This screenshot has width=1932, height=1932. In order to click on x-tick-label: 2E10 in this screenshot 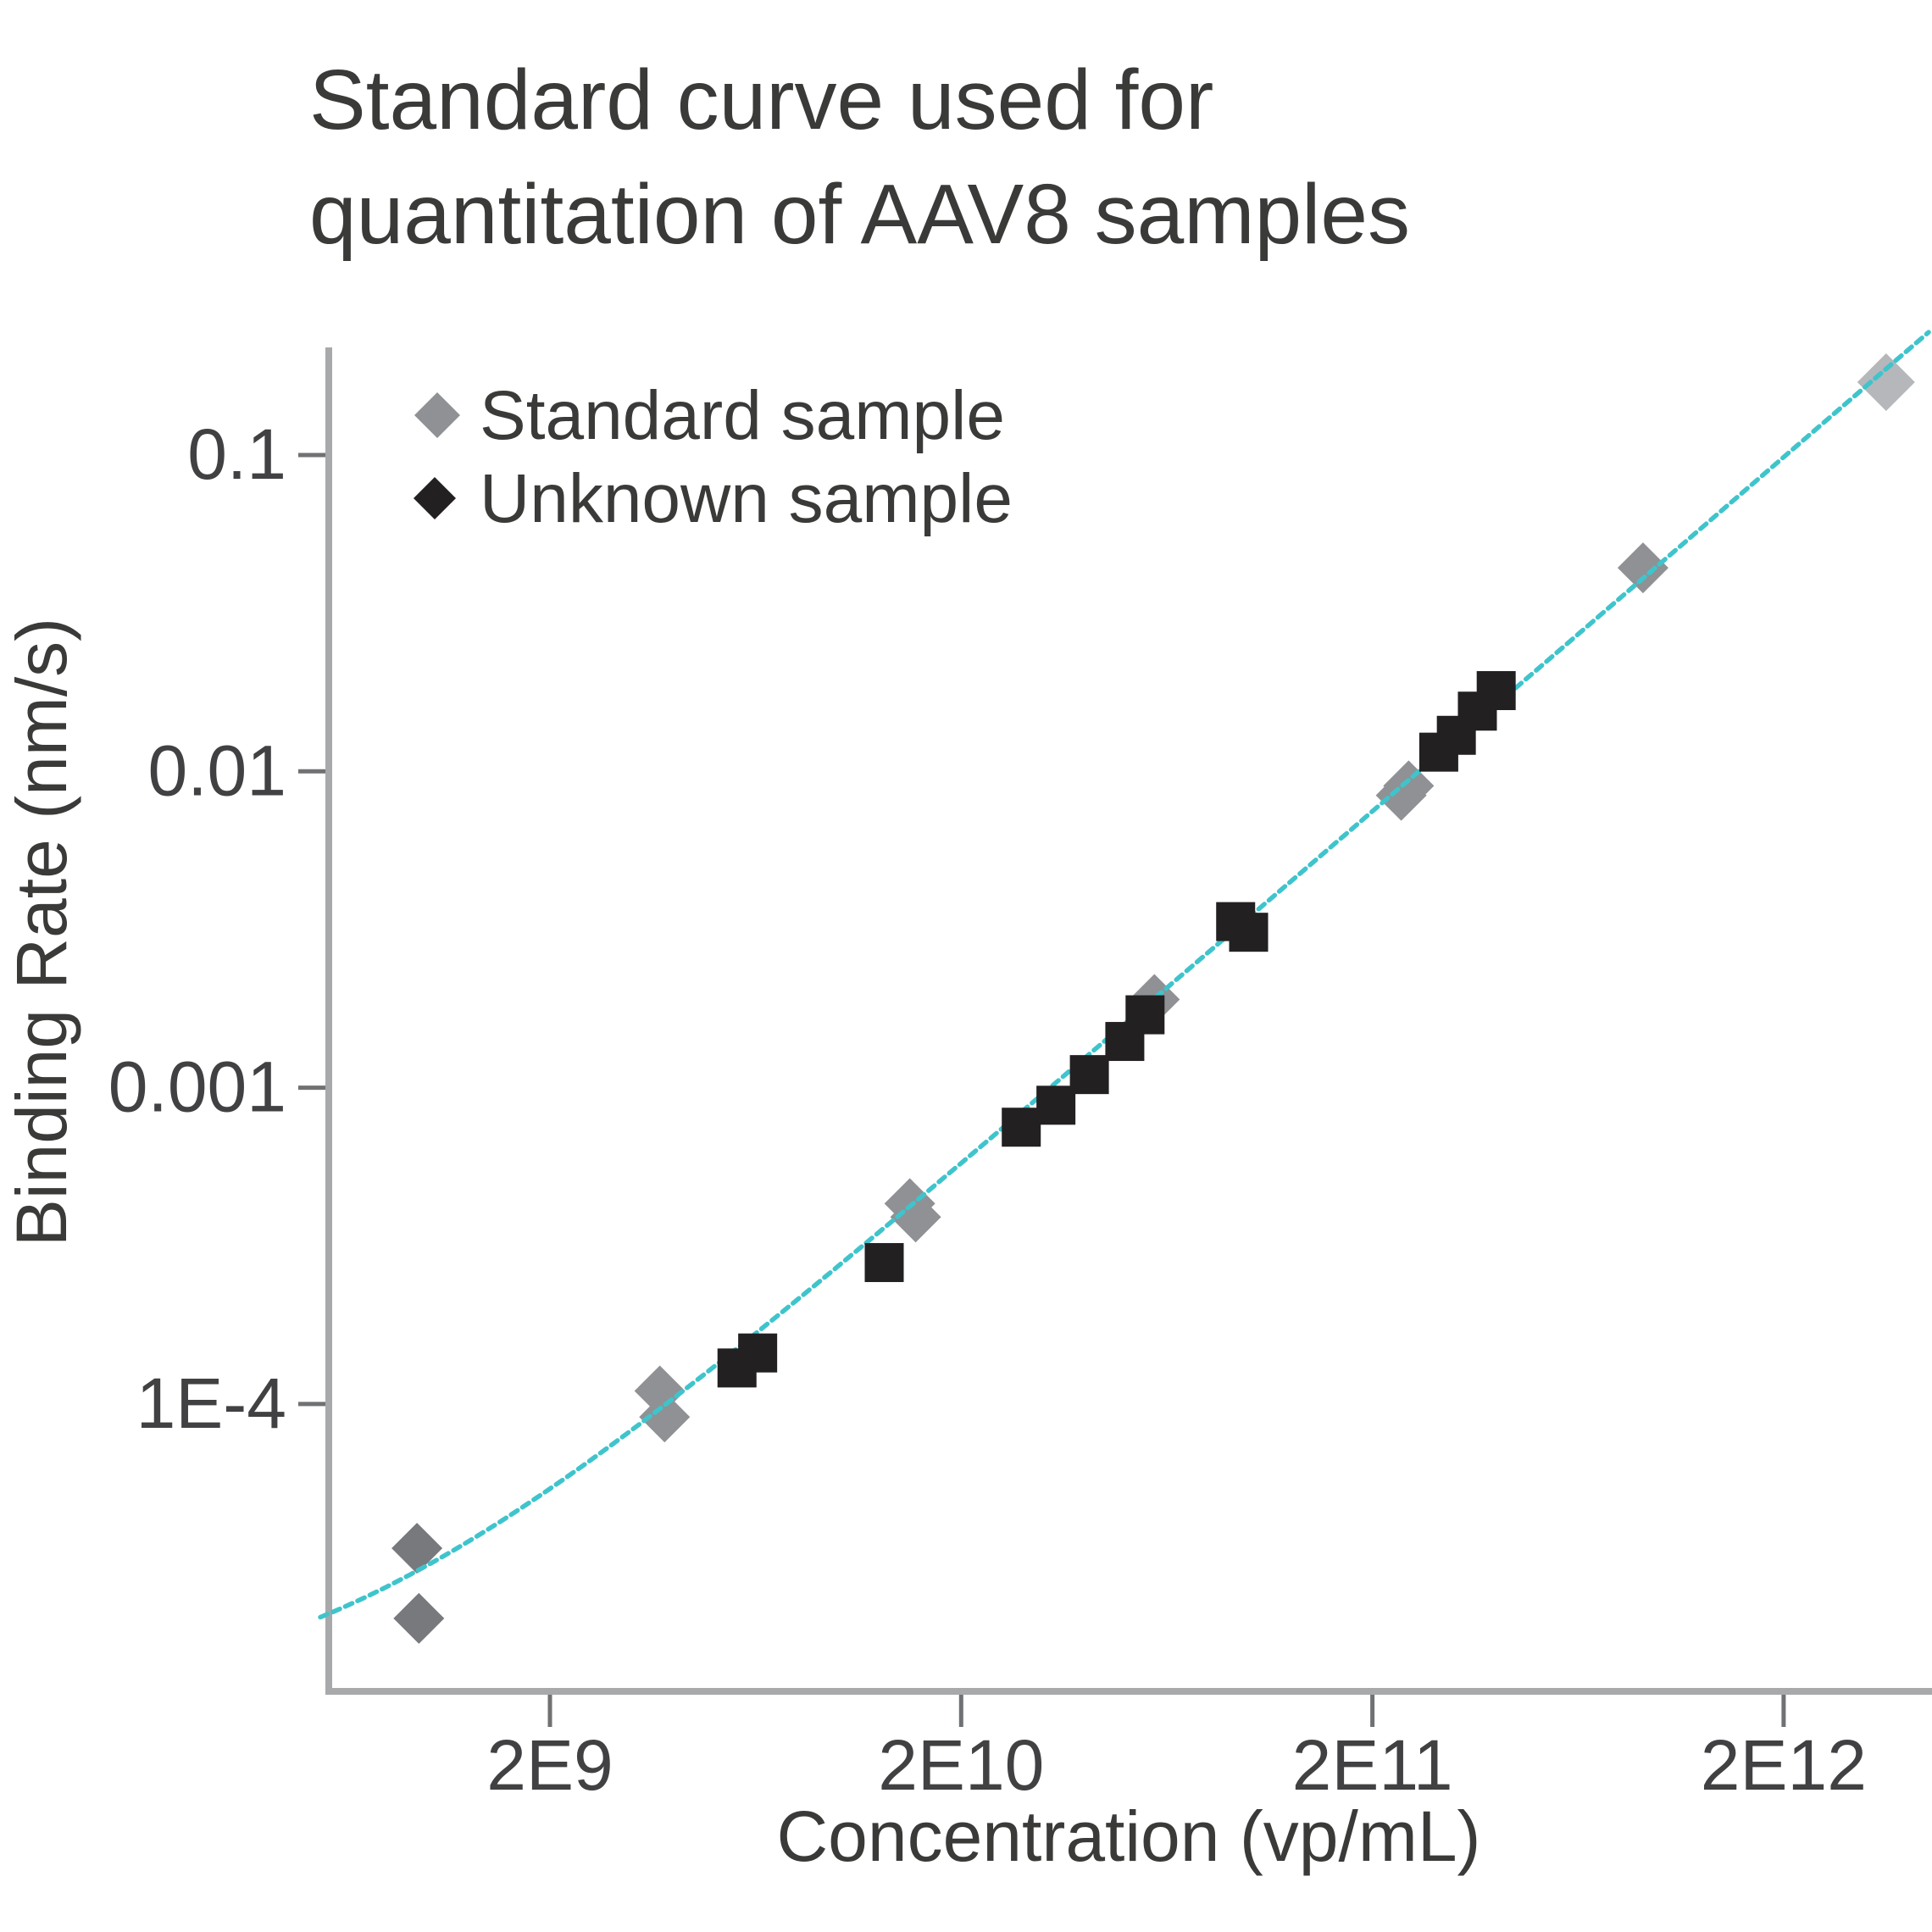, I will do `click(961, 1765)`.